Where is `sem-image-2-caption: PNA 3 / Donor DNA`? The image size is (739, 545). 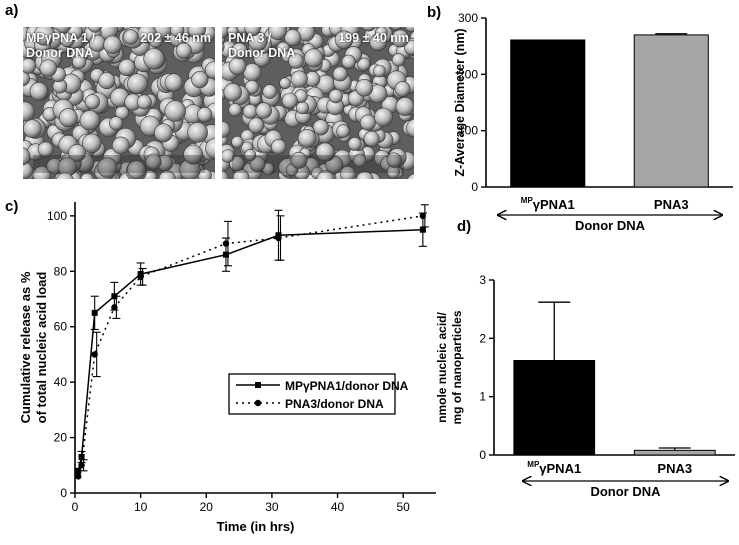 sem-image-2-caption: PNA 3 / Donor DNA is located at coordinates (261, 46).